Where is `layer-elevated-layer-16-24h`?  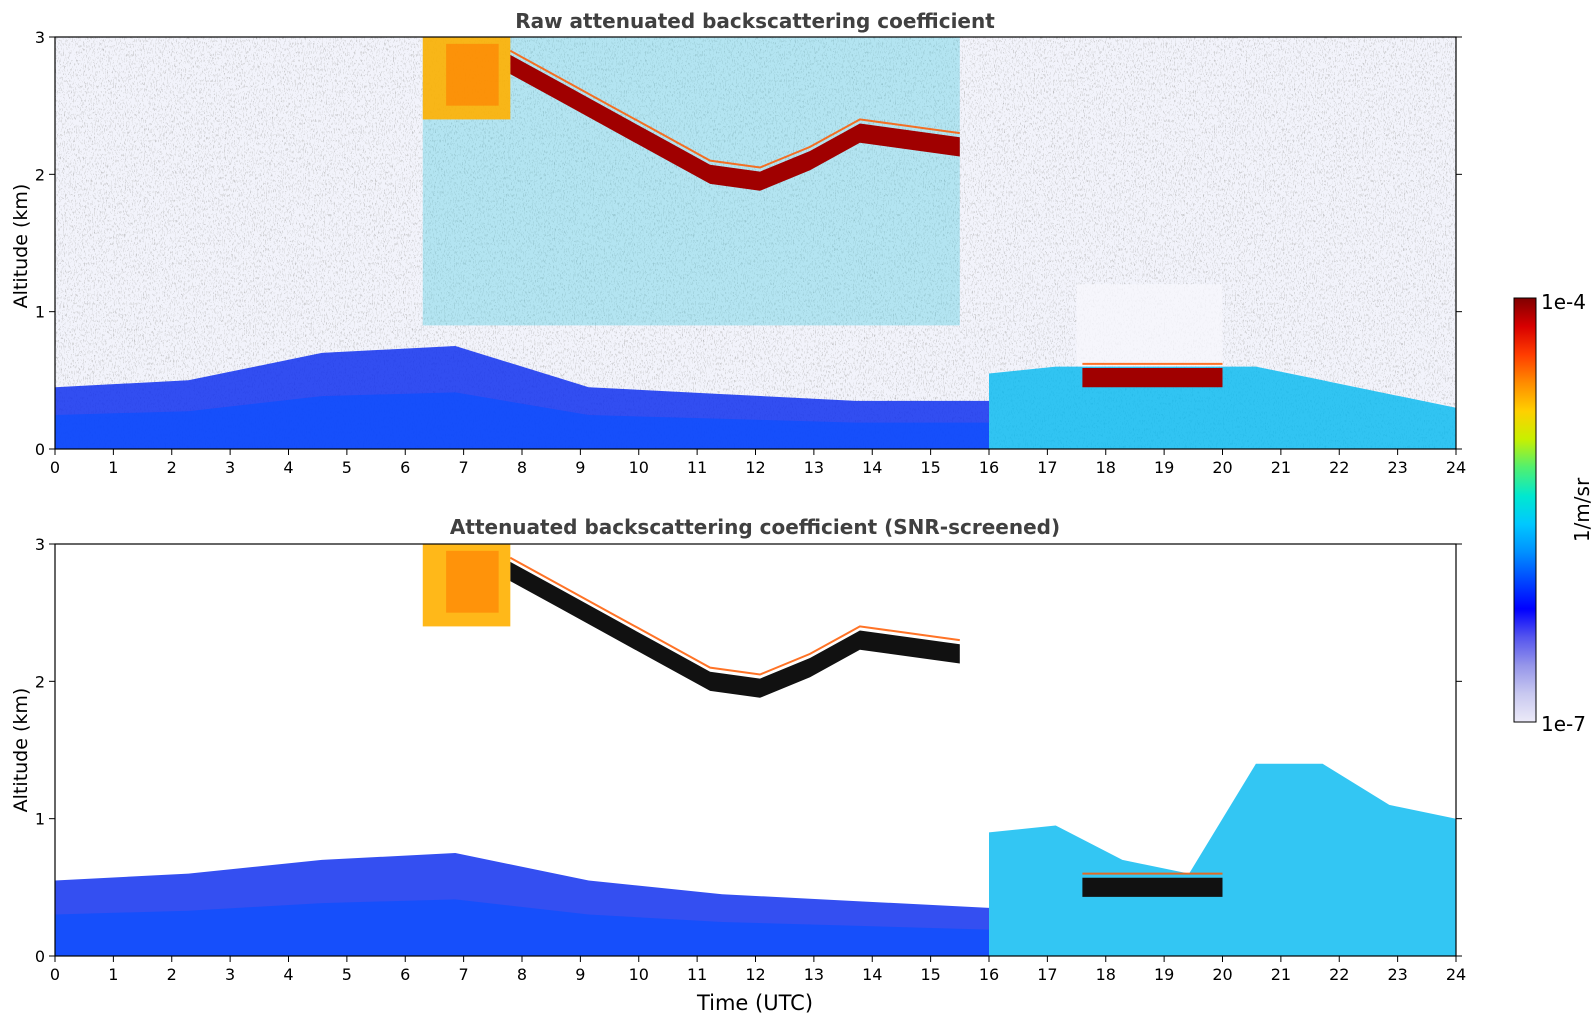 layer-elevated-layer-16-24h is located at coordinates (1222, 859).